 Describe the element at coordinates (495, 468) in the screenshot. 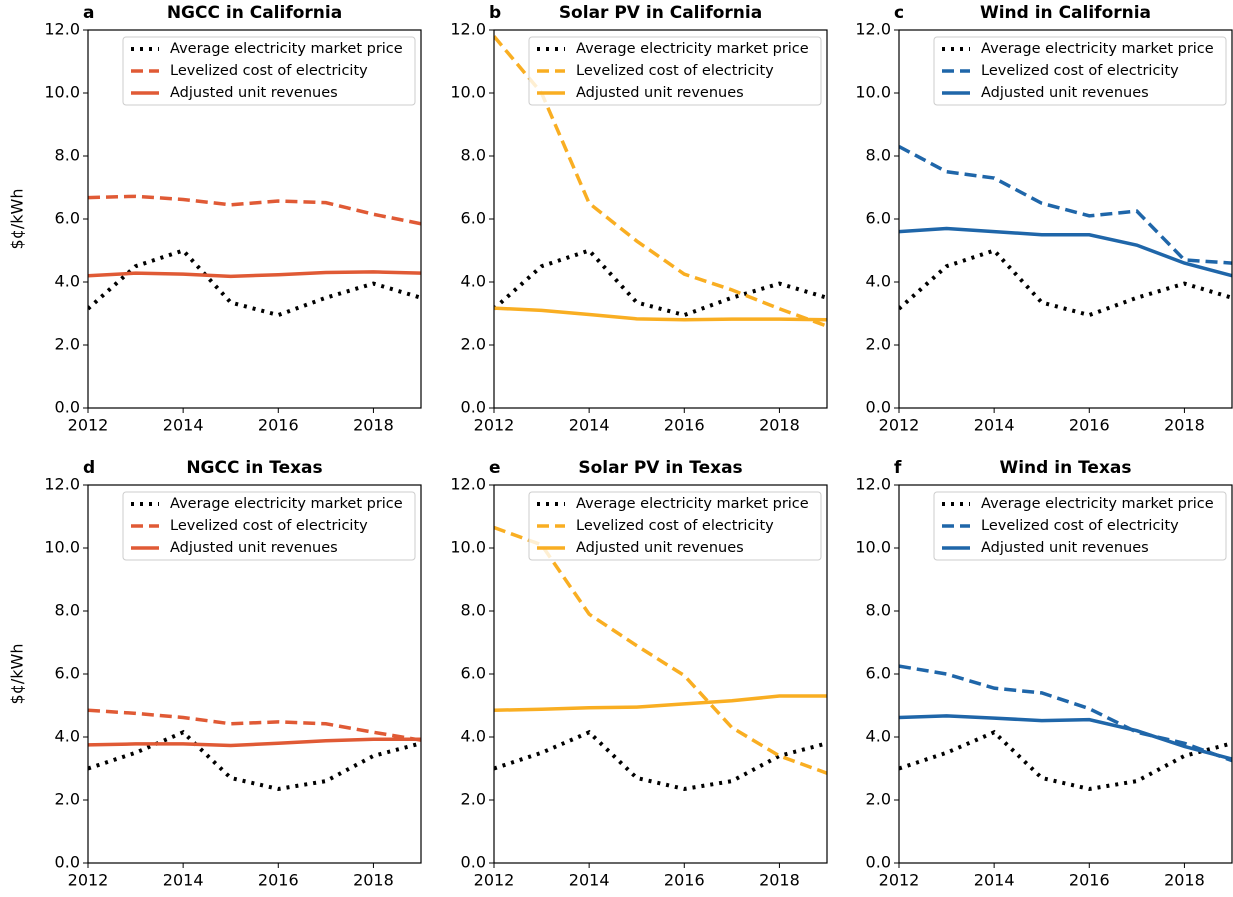

I see `panel-label: e` at that location.